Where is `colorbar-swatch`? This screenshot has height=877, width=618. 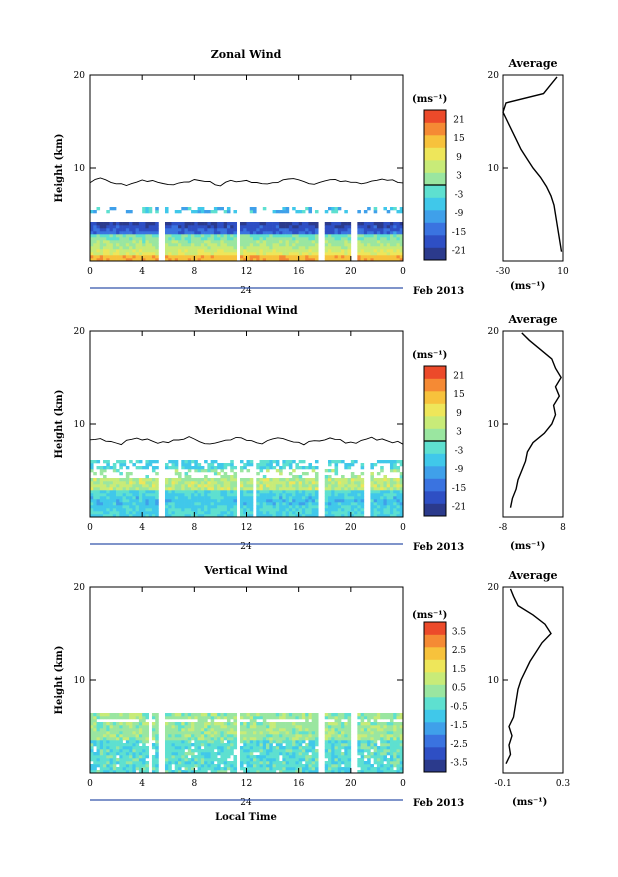 colorbar-swatch is located at coordinates (435, 497).